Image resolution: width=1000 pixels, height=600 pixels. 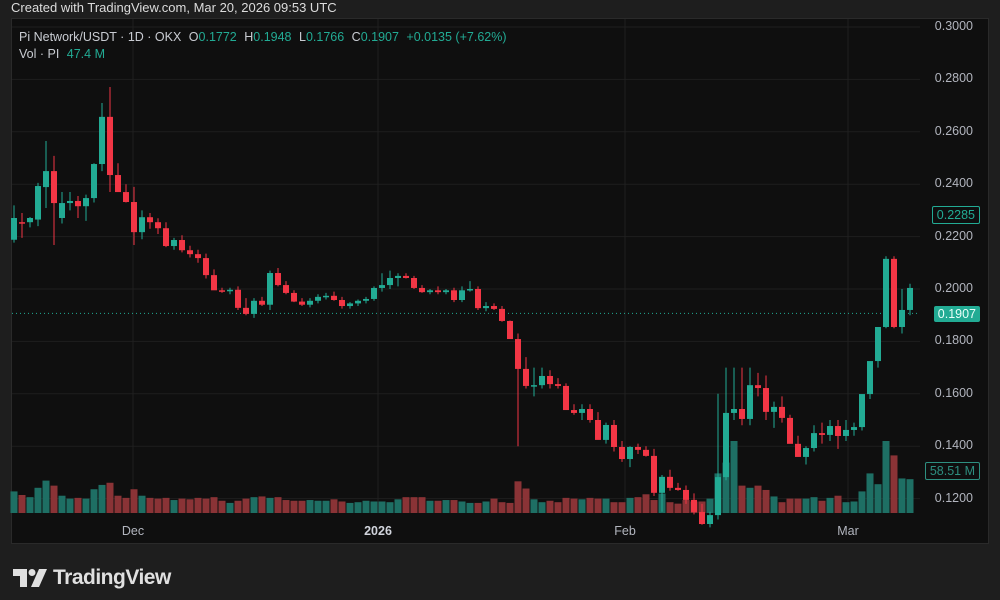 I want to click on low-value: 0.1766, so click(x=325, y=37).